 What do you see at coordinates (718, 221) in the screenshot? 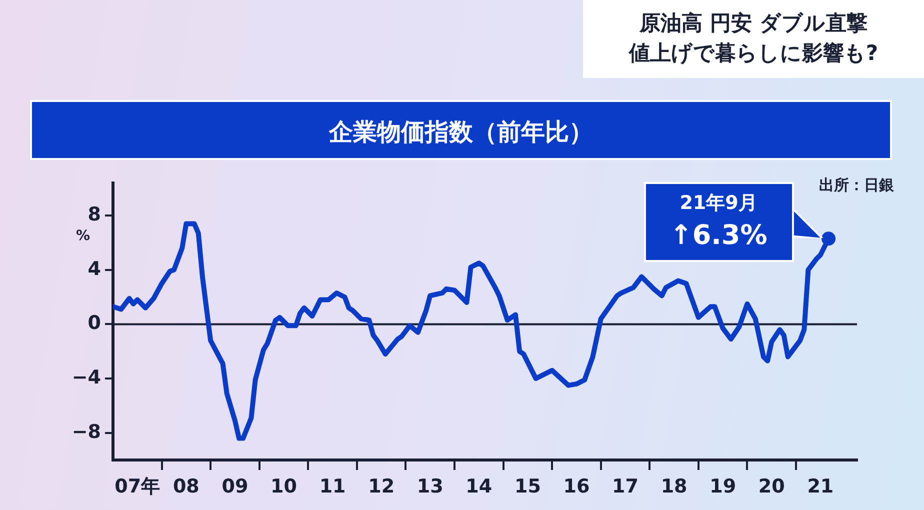
I see `annotation: 21年9月 ↑6.3%` at bounding box center [718, 221].